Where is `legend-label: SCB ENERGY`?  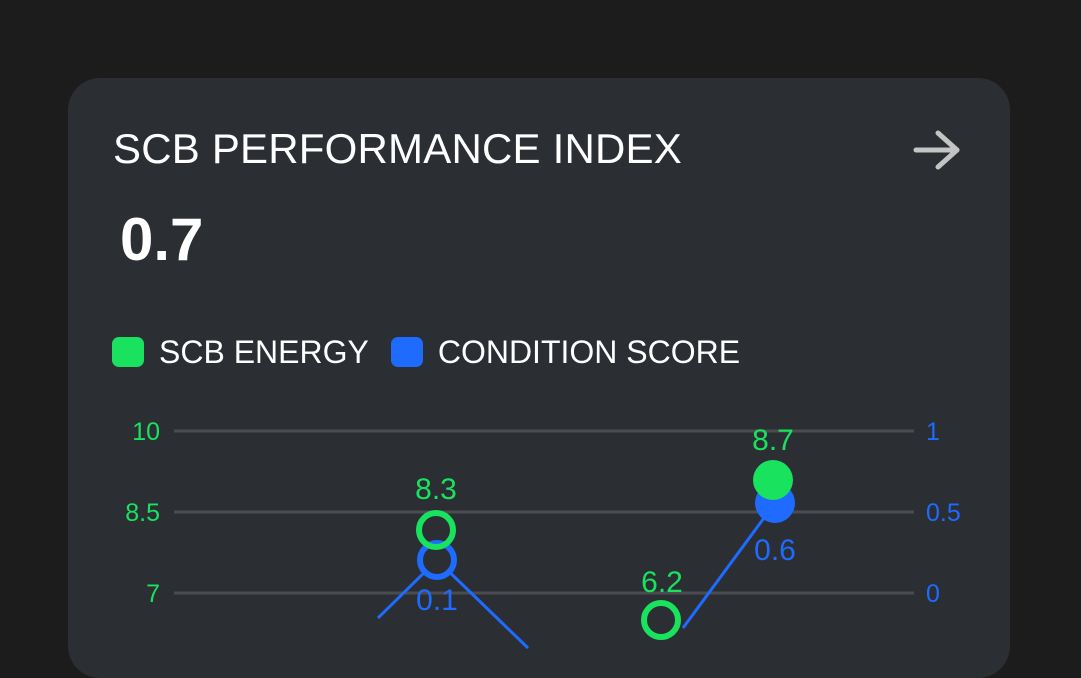 legend-label: SCB ENERGY is located at coordinates (264, 352).